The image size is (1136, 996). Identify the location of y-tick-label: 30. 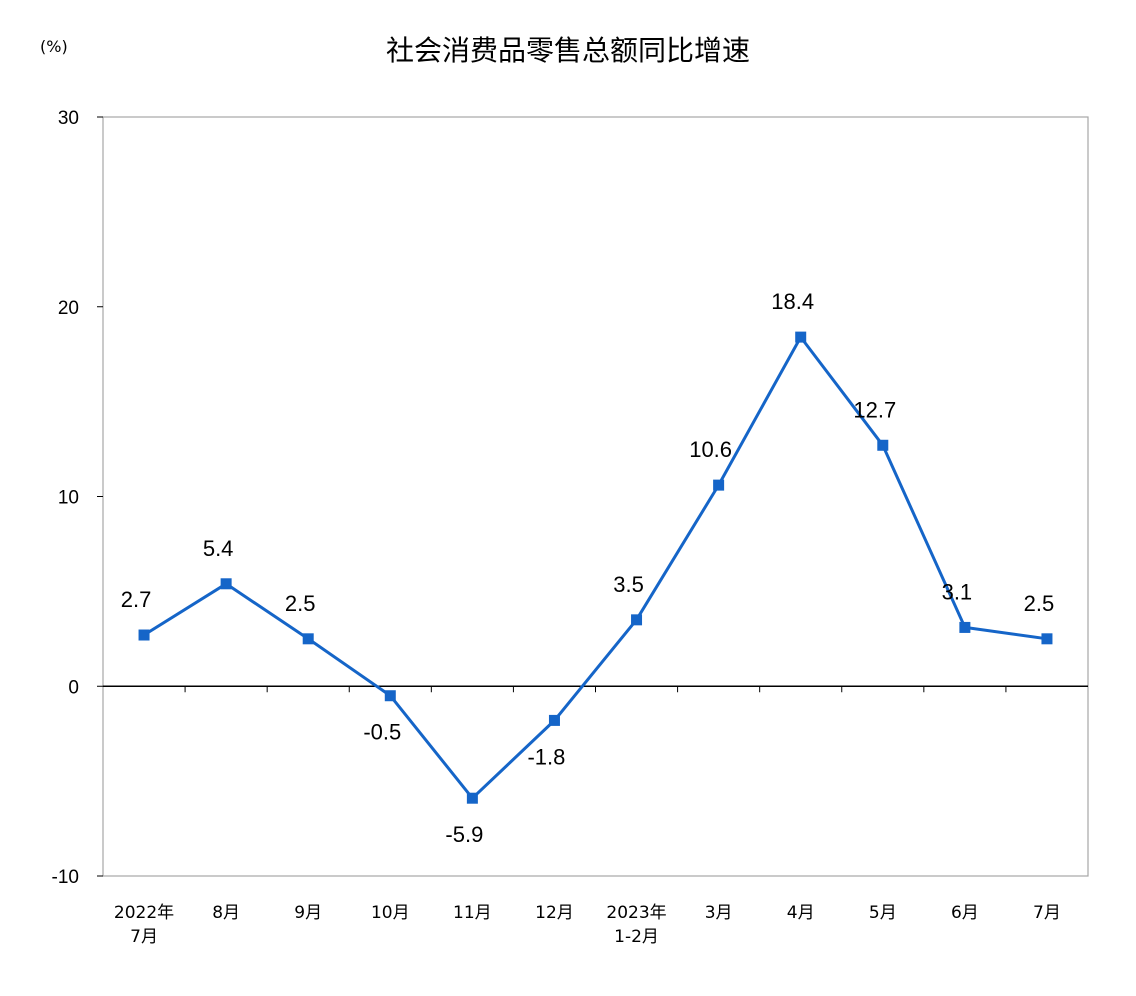
(68, 118).